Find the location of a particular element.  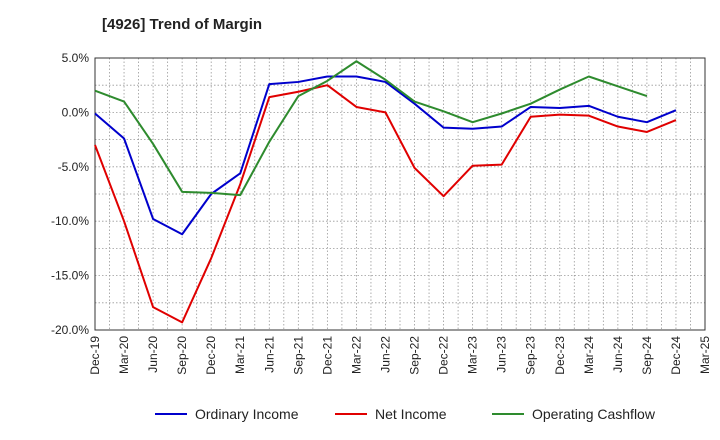

x-tick-label: Mar-23 is located at coordinates (473, 355).